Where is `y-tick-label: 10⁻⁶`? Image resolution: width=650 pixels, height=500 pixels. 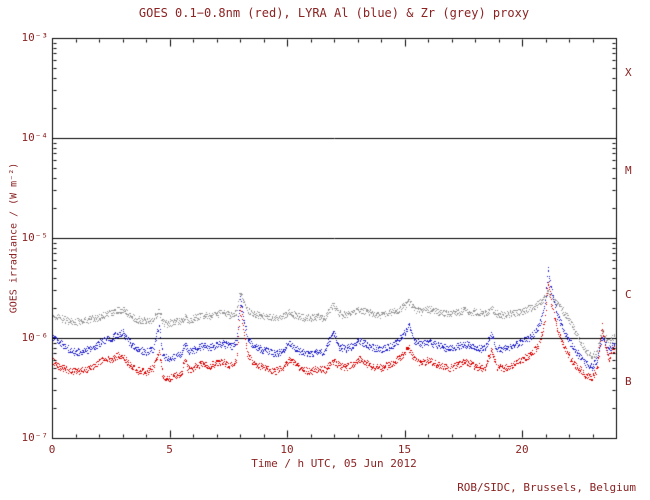
y-tick-label: 10⁻⁶ is located at coordinates (35, 337).